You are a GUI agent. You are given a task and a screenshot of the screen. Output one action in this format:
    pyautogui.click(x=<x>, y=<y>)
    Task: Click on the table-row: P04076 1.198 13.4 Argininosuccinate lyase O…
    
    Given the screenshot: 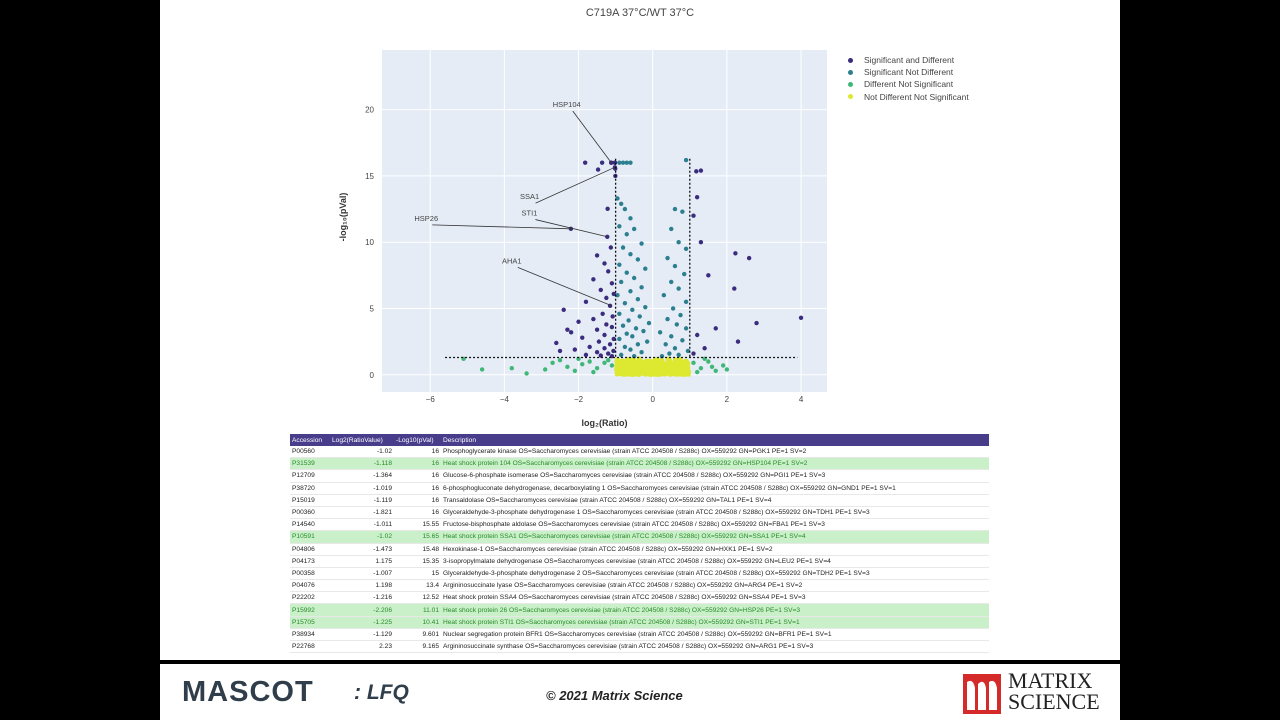 What is the action you would take?
    pyautogui.click(x=639, y=586)
    